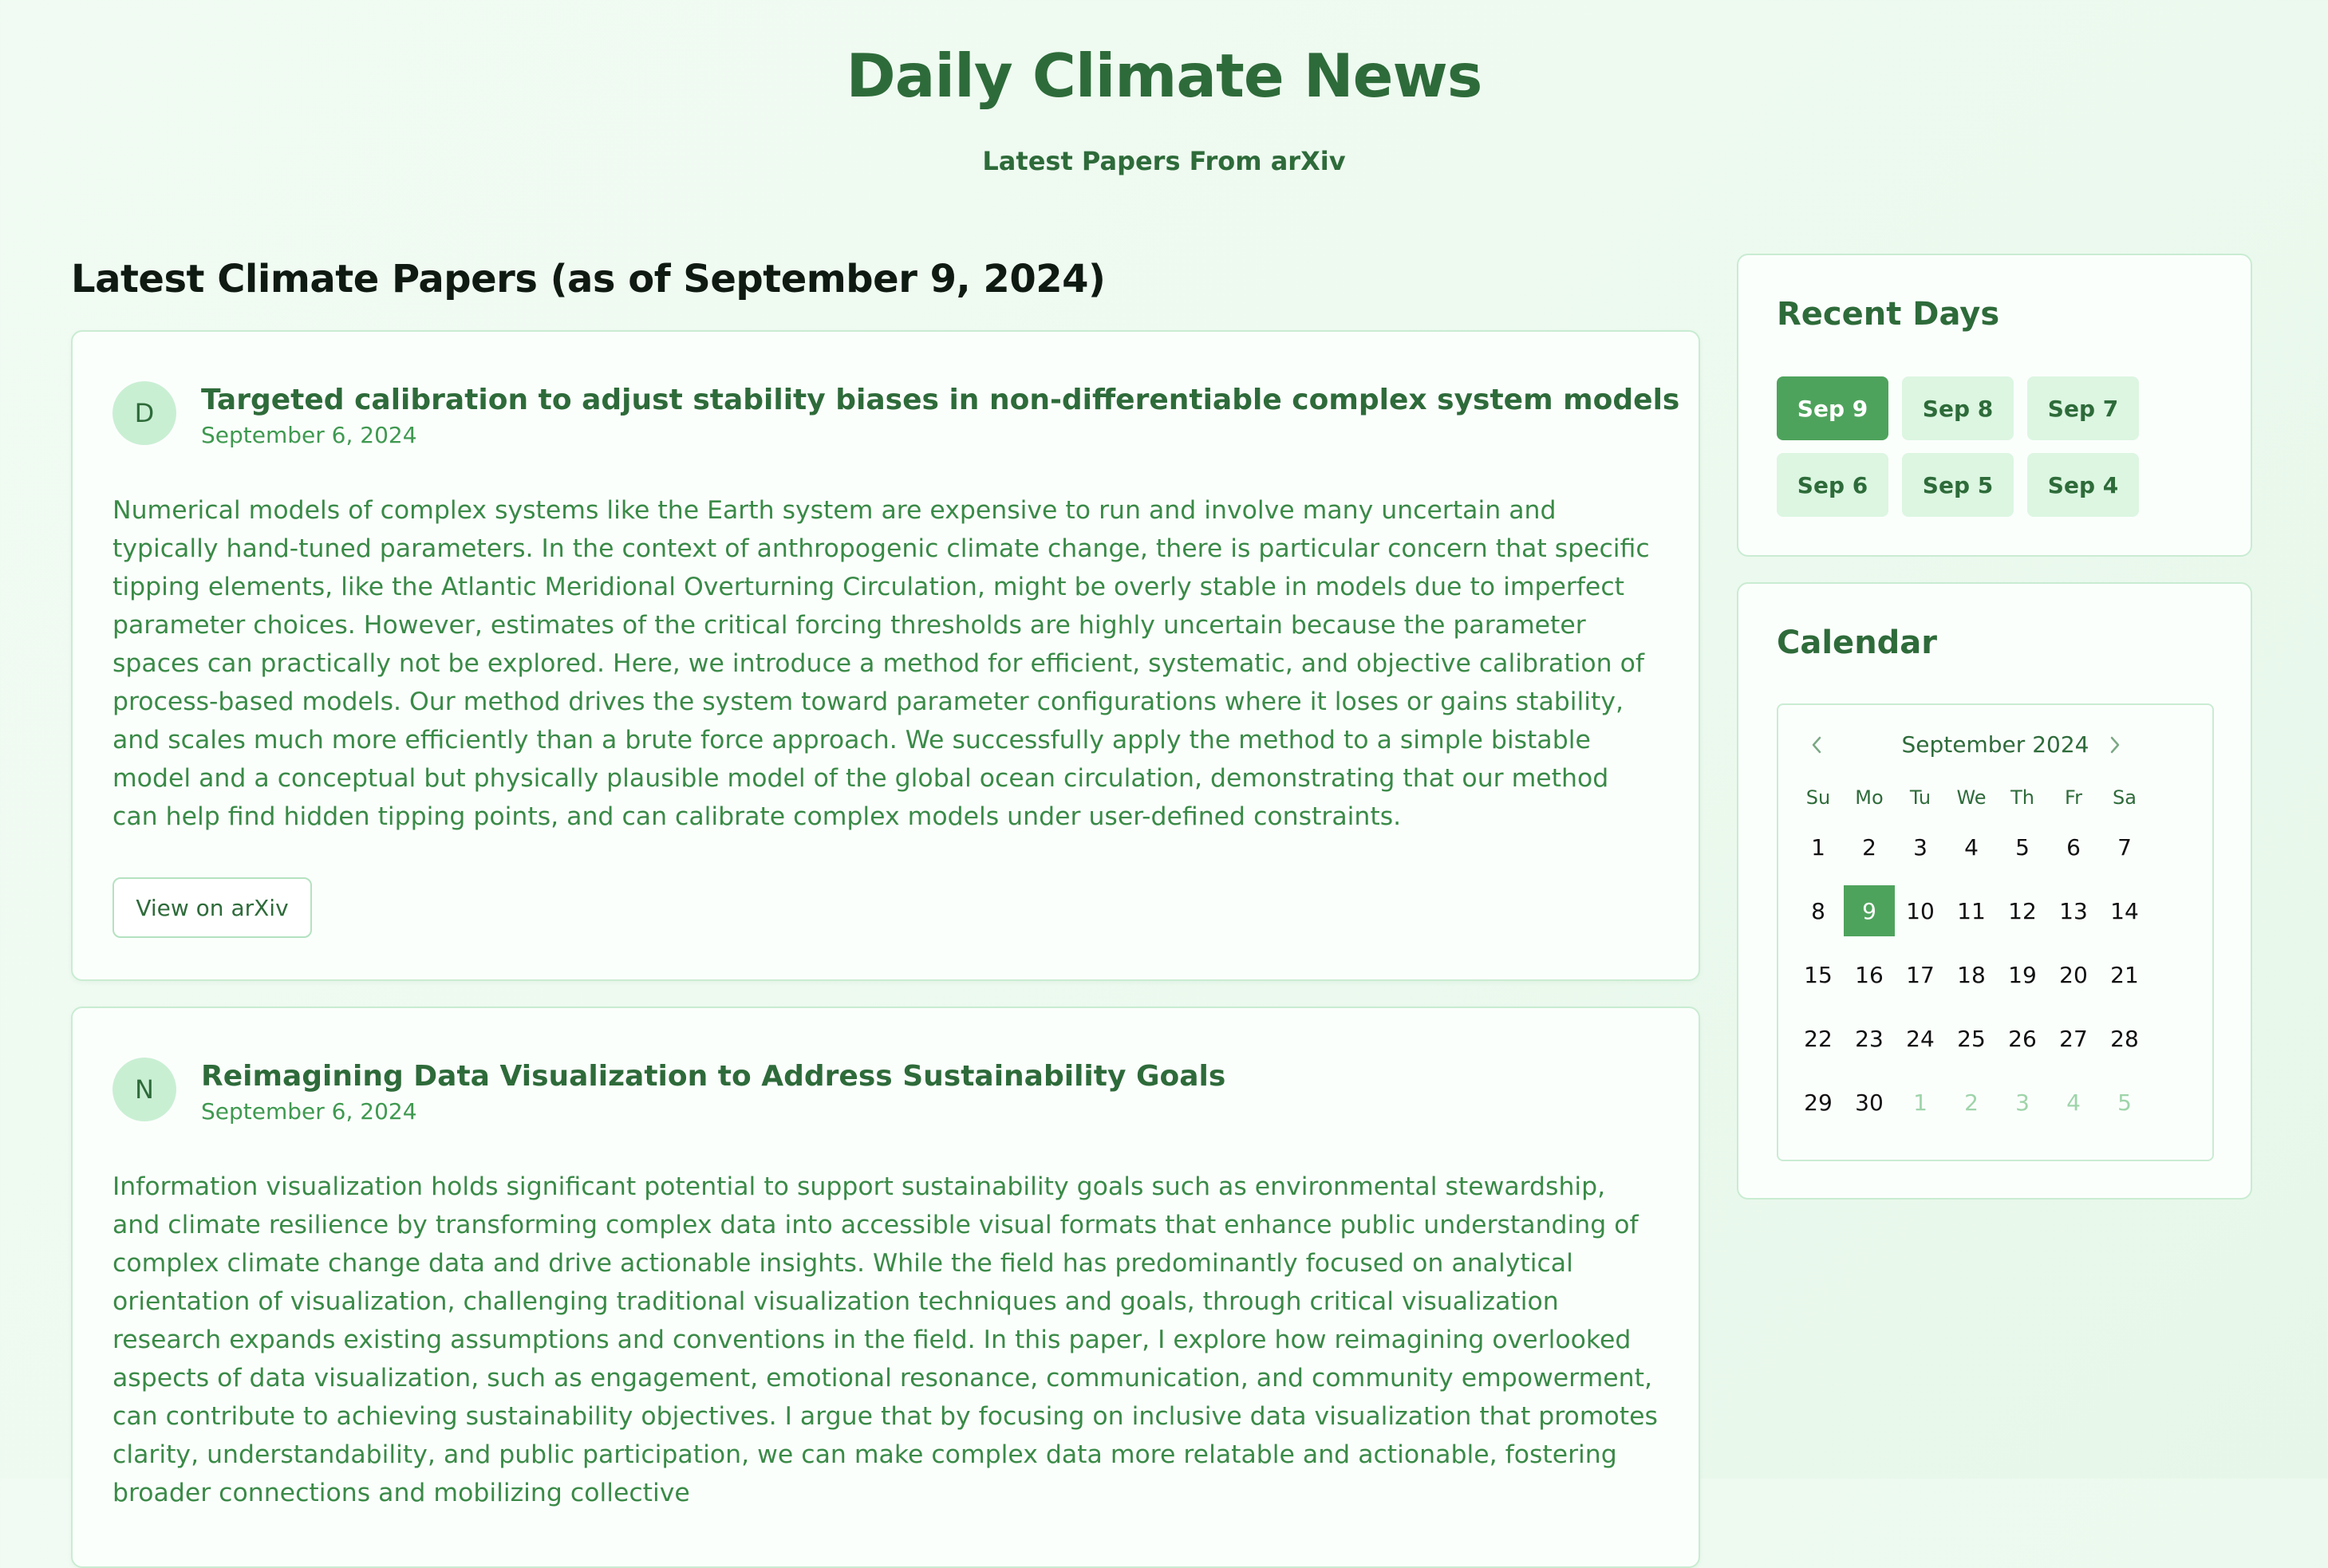 The width and height of the screenshot is (2328, 1568). I want to click on calendar-day: 25, so click(1971, 1038).